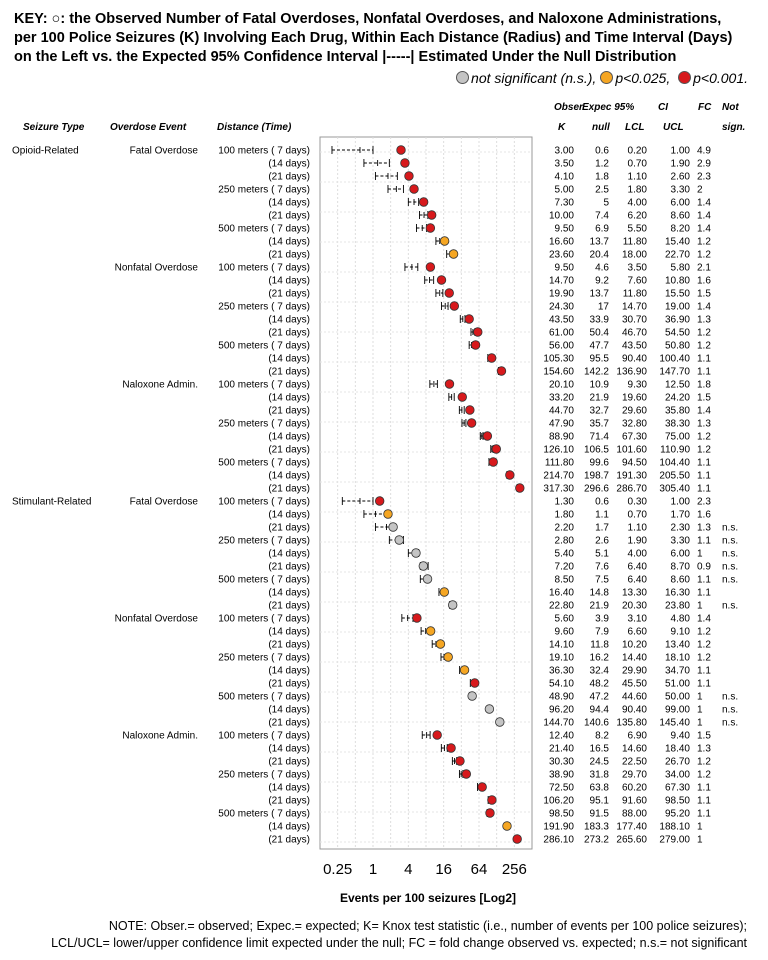  Describe the element at coordinates (565, 164) in the screenshot. I see `observed-k-value: 3.50` at that location.